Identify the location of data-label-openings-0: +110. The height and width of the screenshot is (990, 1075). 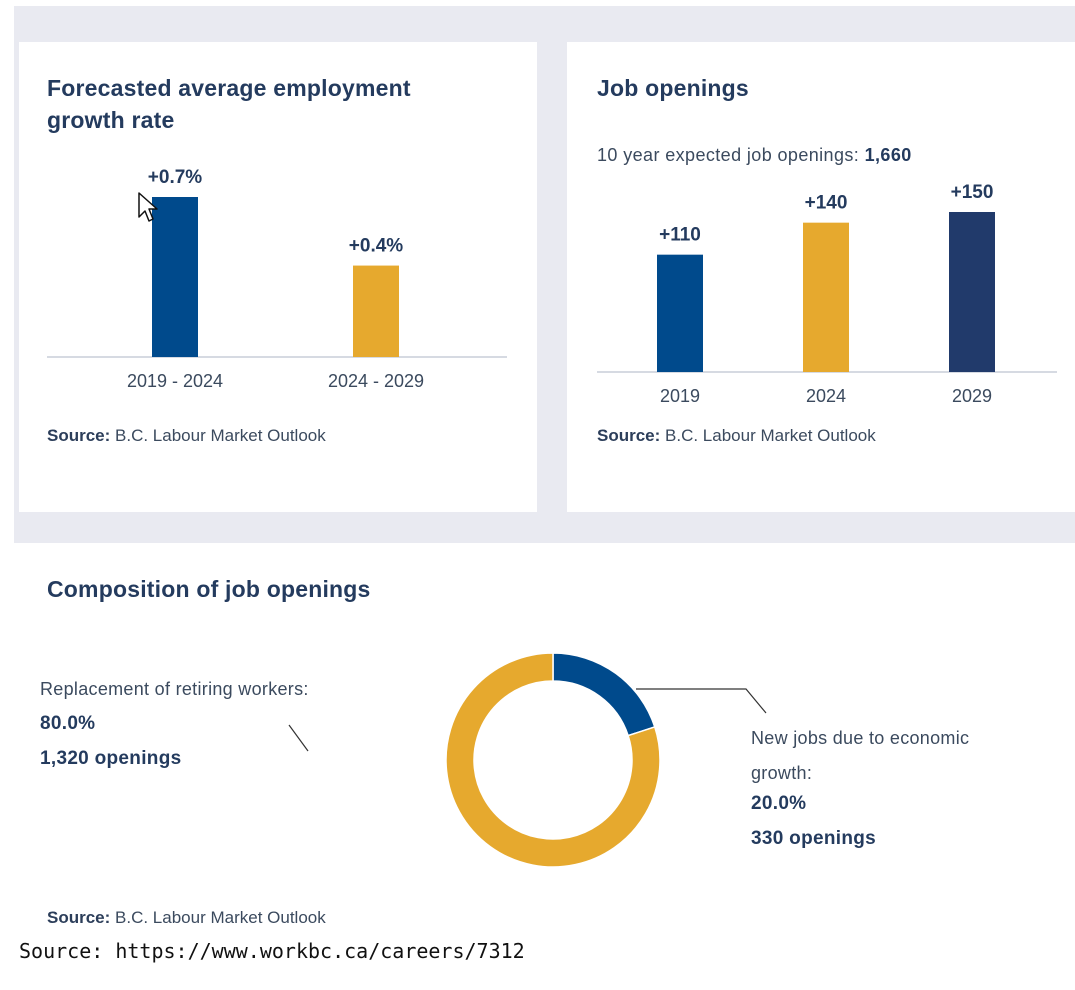
(680, 235).